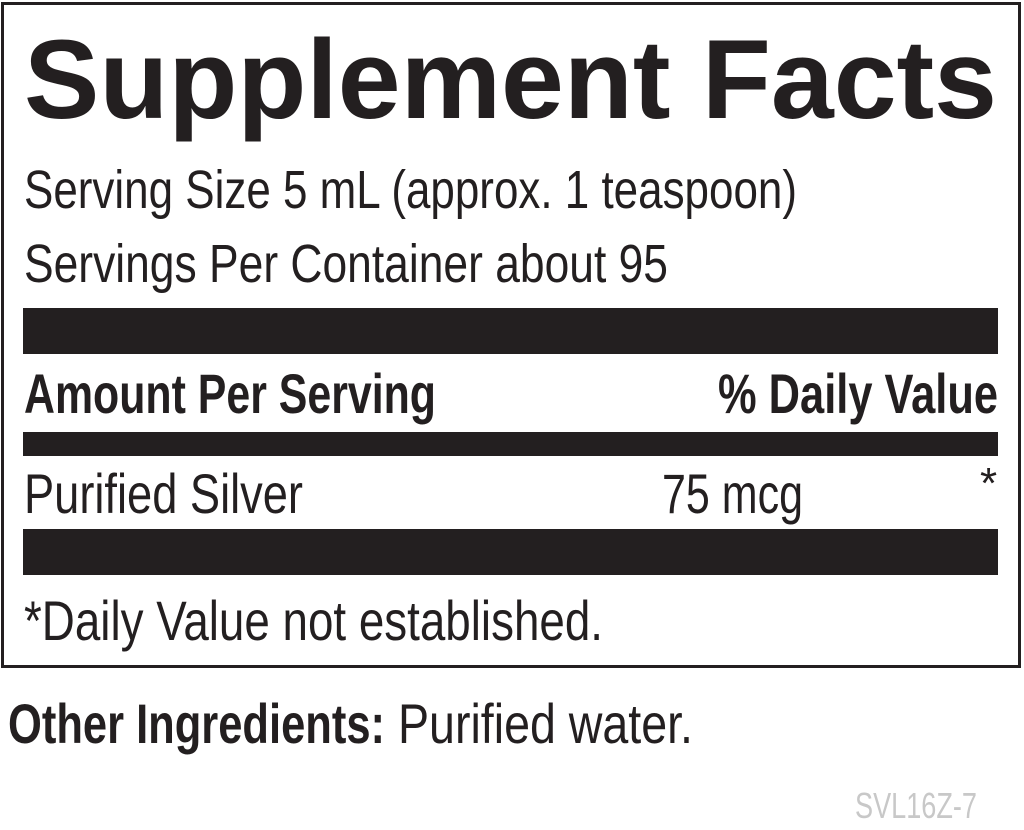 Image resolution: width=1024 pixels, height=830 pixels. I want to click on other-ingredients-value: Purified water., so click(545, 723).